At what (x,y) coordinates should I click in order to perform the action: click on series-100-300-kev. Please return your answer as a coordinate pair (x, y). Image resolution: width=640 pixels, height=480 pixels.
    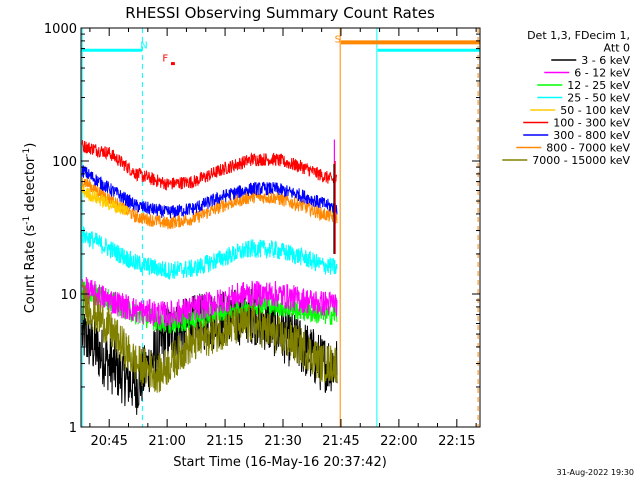
    Looking at the image, I should click on (209, 165).